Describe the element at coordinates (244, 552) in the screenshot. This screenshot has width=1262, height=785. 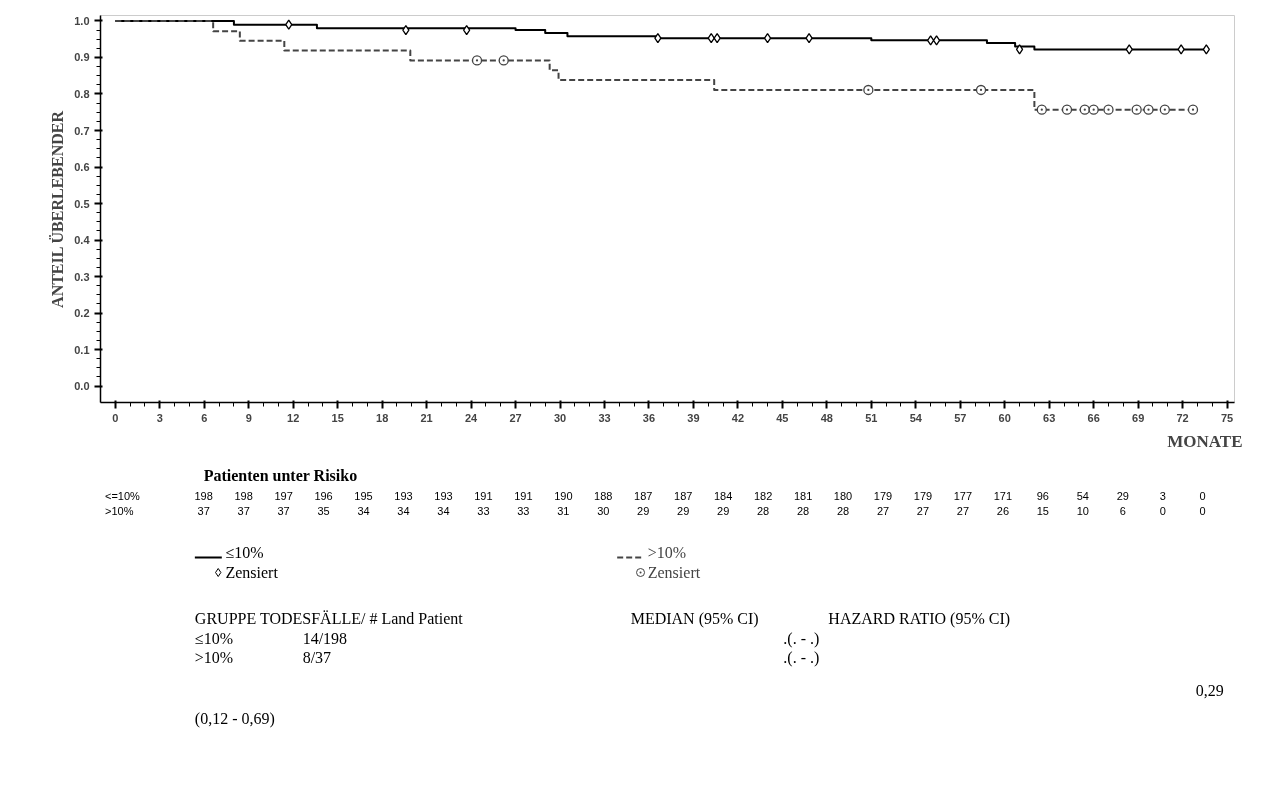
I see `legend-label: ≤10%` at that location.